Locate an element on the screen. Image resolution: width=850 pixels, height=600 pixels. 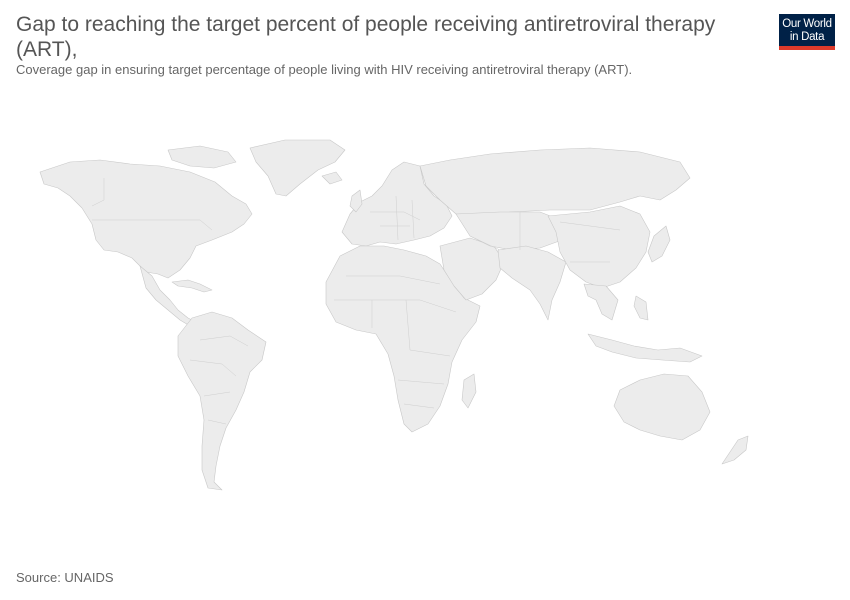
region-indonesia is located at coordinates (645, 348).